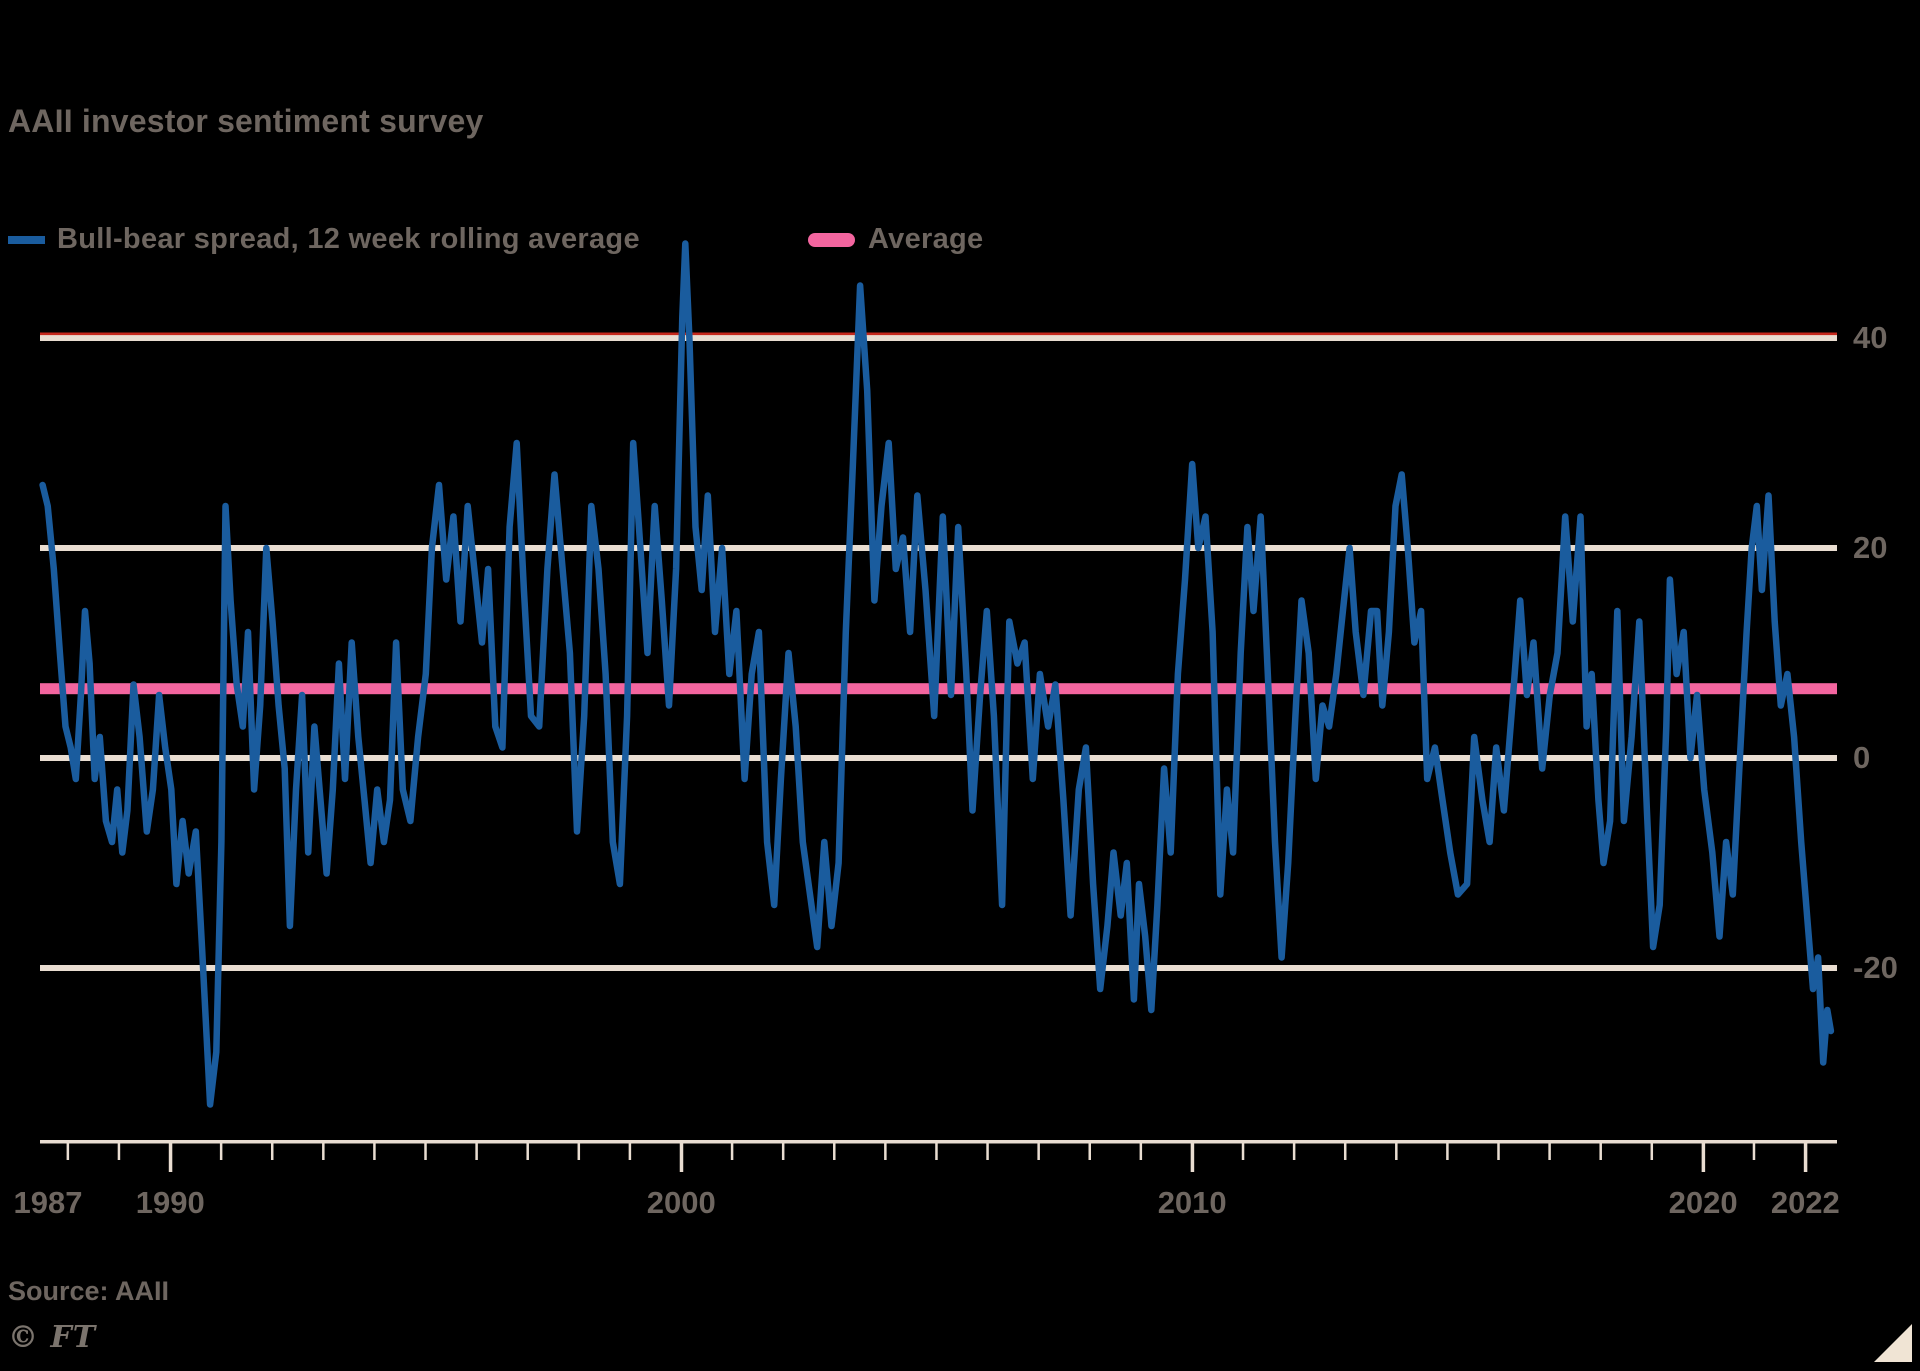 The width and height of the screenshot is (1920, 1371). I want to click on x-tick-2011, so click(1243, 1150).